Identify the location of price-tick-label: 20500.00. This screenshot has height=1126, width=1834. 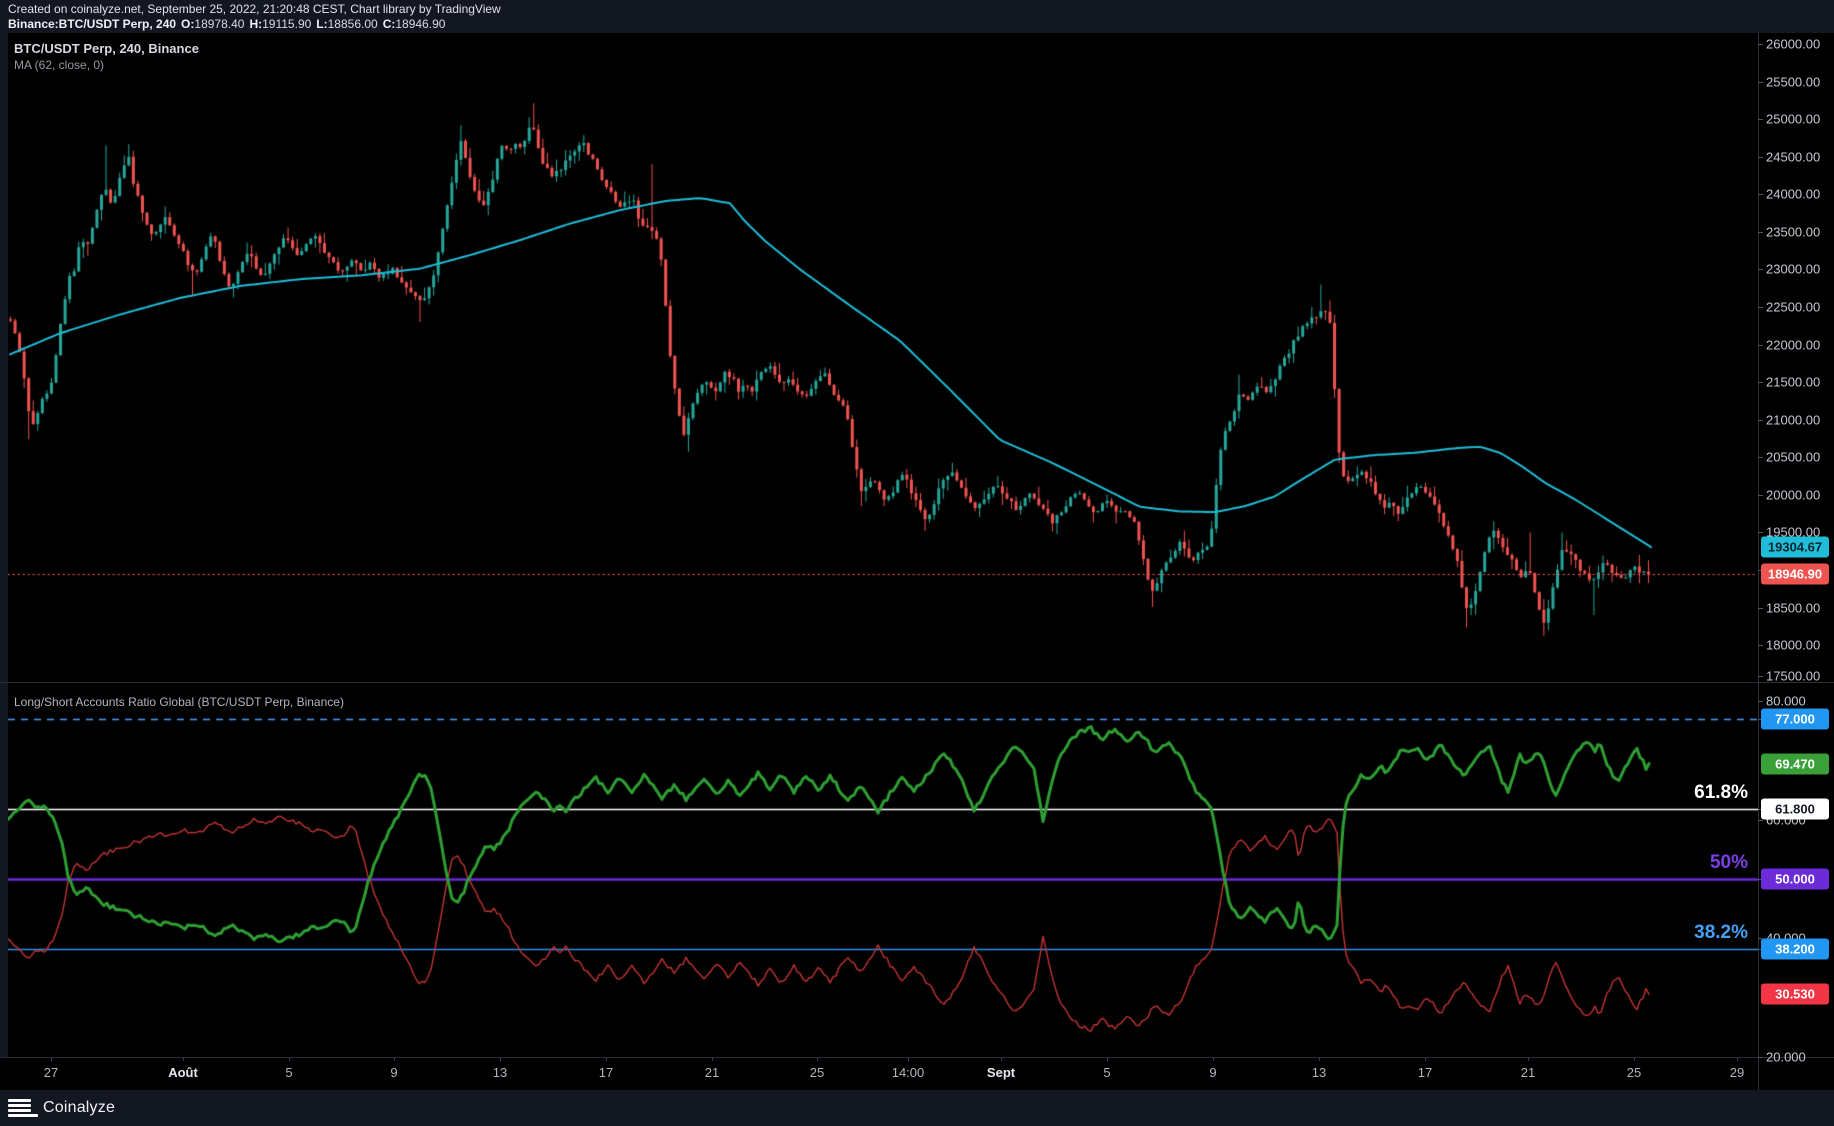
(1793, 457).